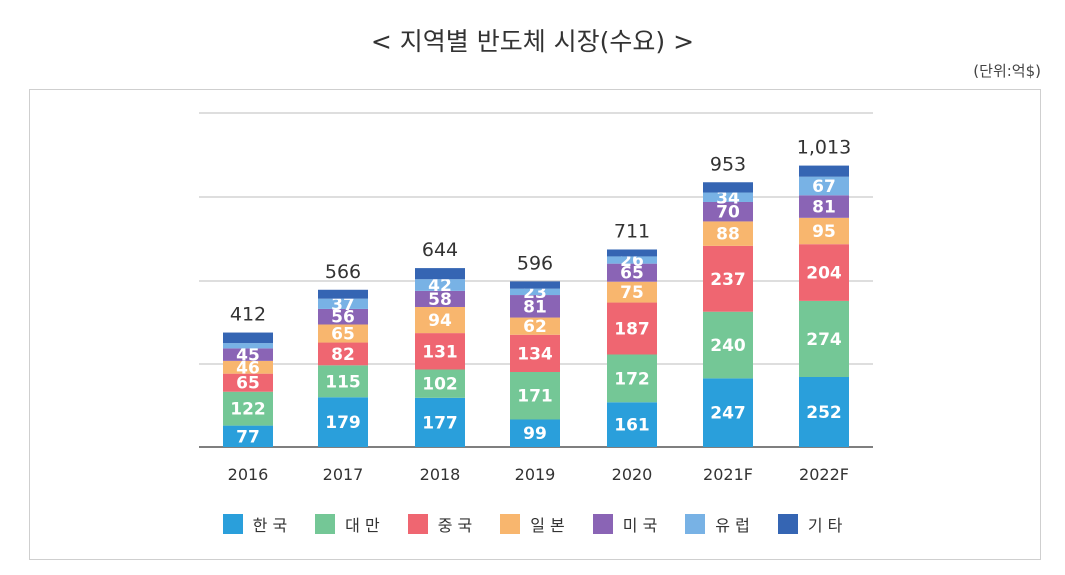  Describe the element at coordinates (632, 379) in the screenshot. I see `data-label: 172` at that location.